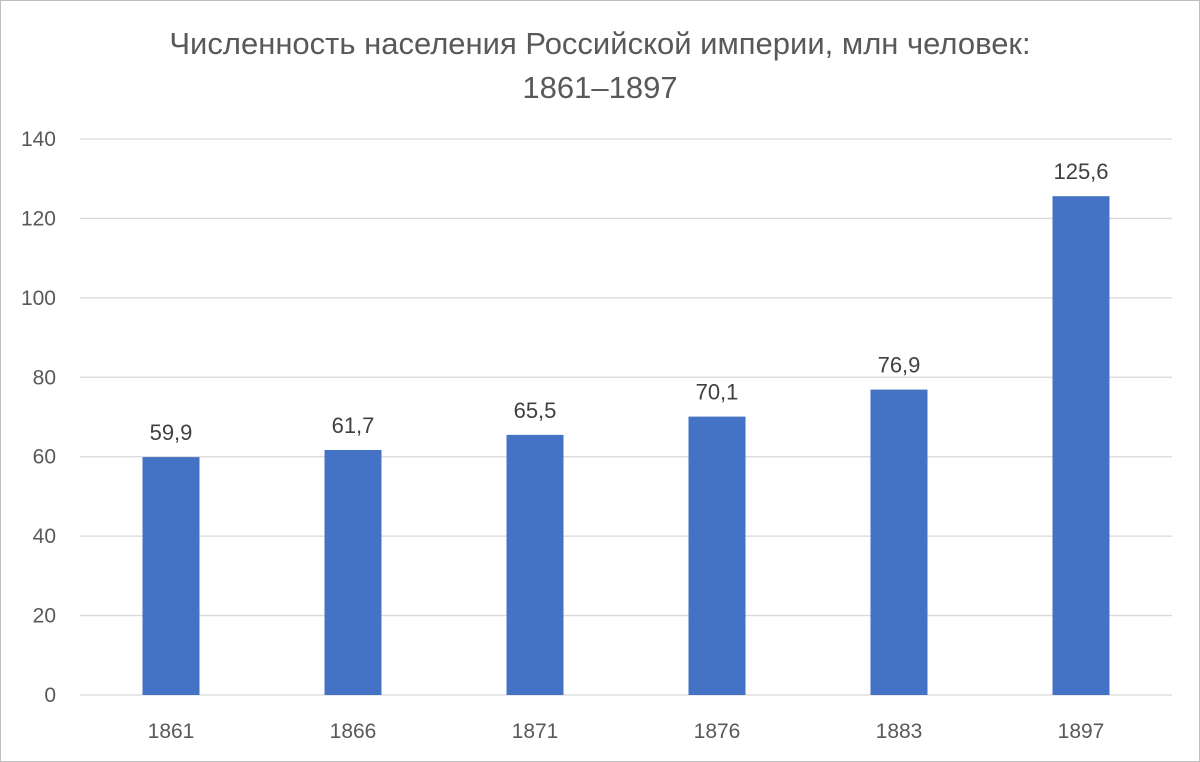 The image size is (1200, 762). I want to click on y-tick-label: 0, so click(50, 695).